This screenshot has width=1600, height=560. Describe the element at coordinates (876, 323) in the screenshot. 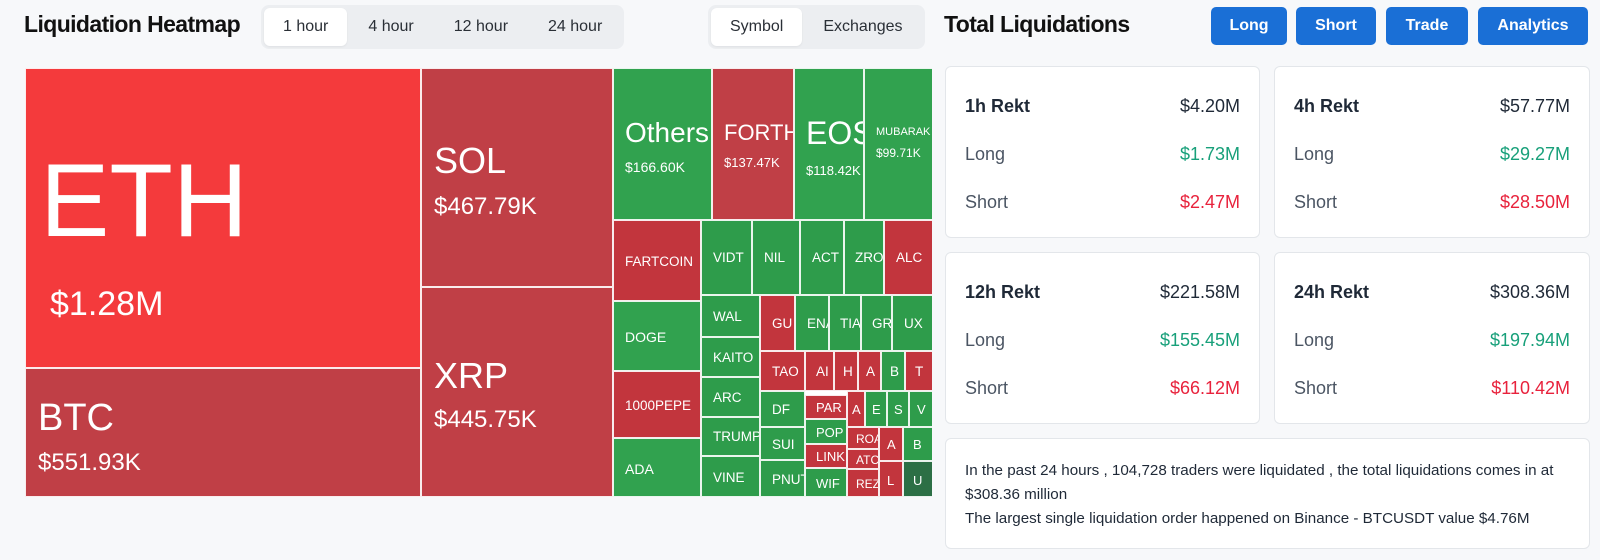

I see `heatmap-cell-gr: GR` at that location.